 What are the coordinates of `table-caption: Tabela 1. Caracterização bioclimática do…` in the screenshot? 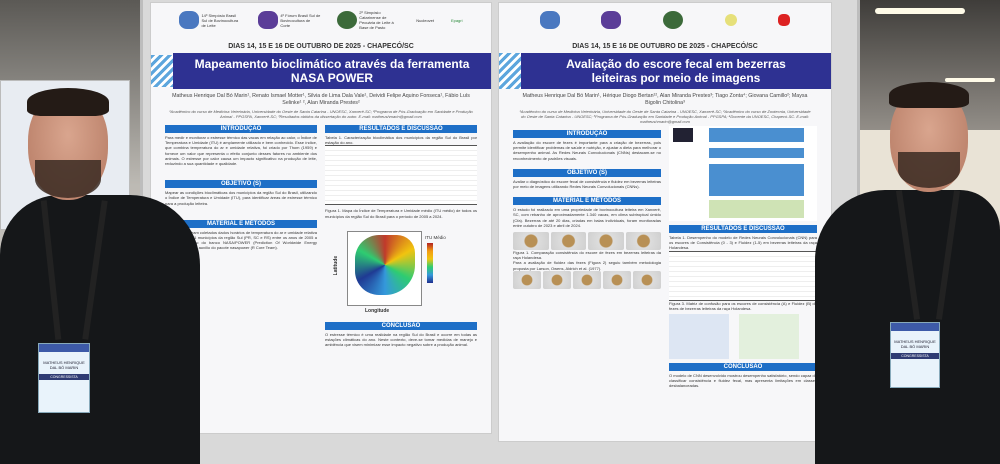 It's located at (401, 140).